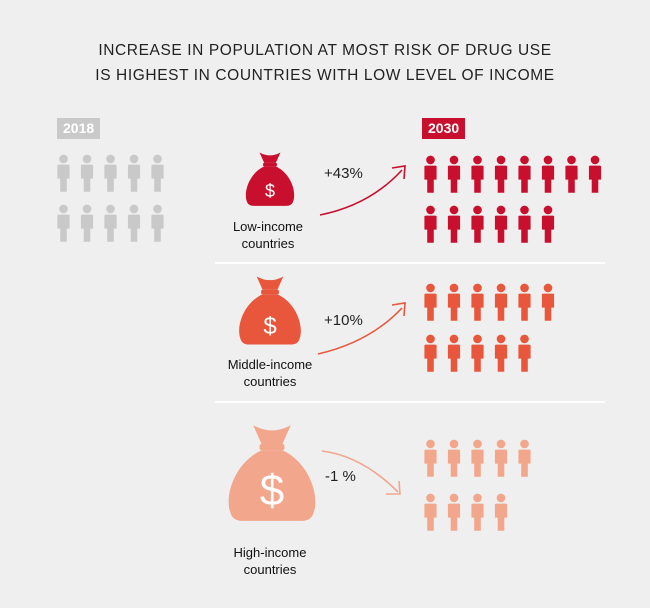  What do you see at coordinates (270, 561) in the screenshot?
I see `label-high-income: High-income countries` at bounding box center [270, 561].